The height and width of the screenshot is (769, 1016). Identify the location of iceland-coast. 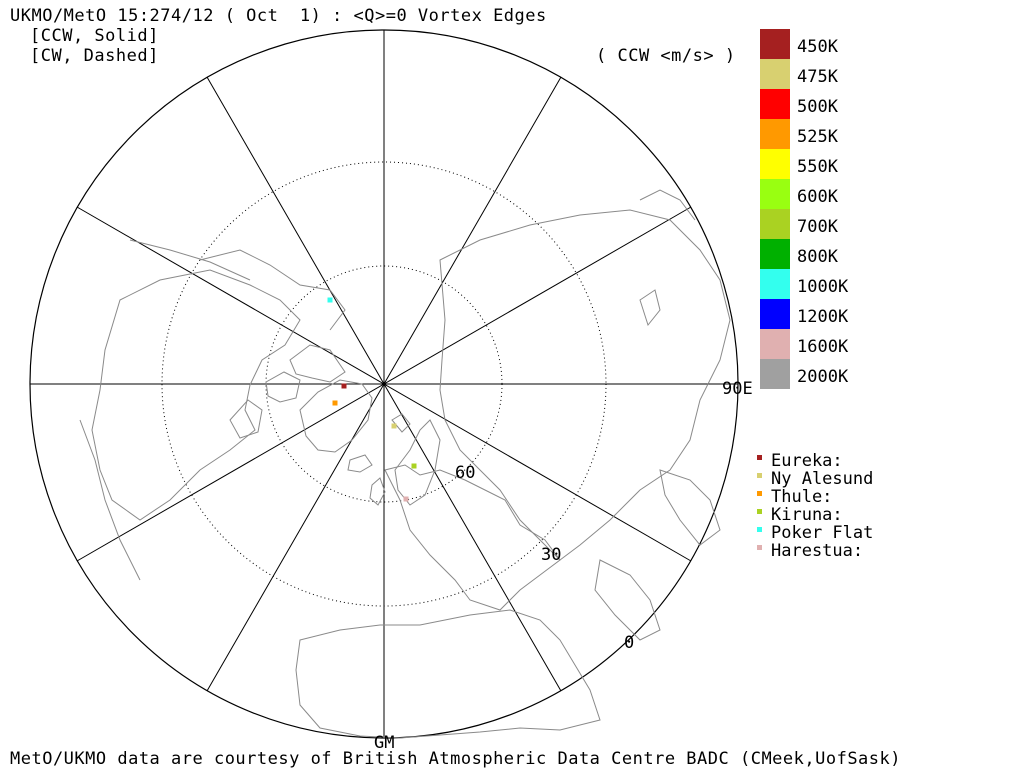
(360, 463).